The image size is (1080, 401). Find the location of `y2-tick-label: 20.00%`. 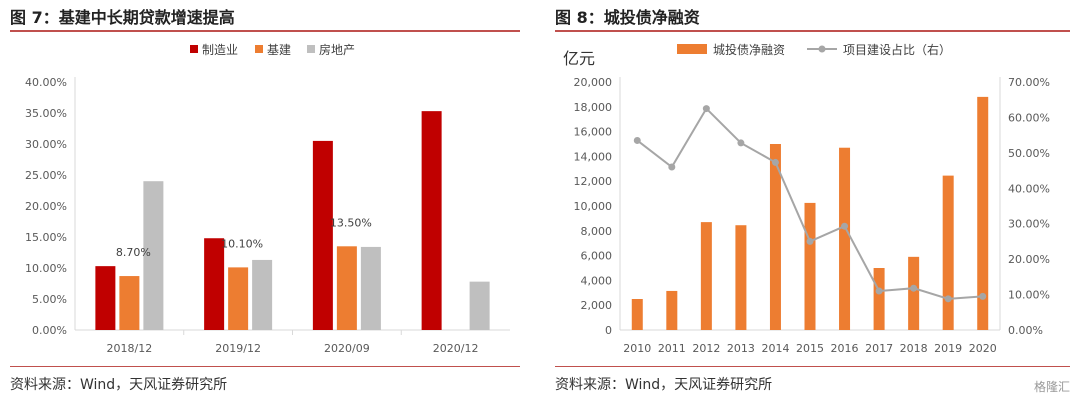

y2-tick-label: 20.00% is located at coordinates (1029, 259).